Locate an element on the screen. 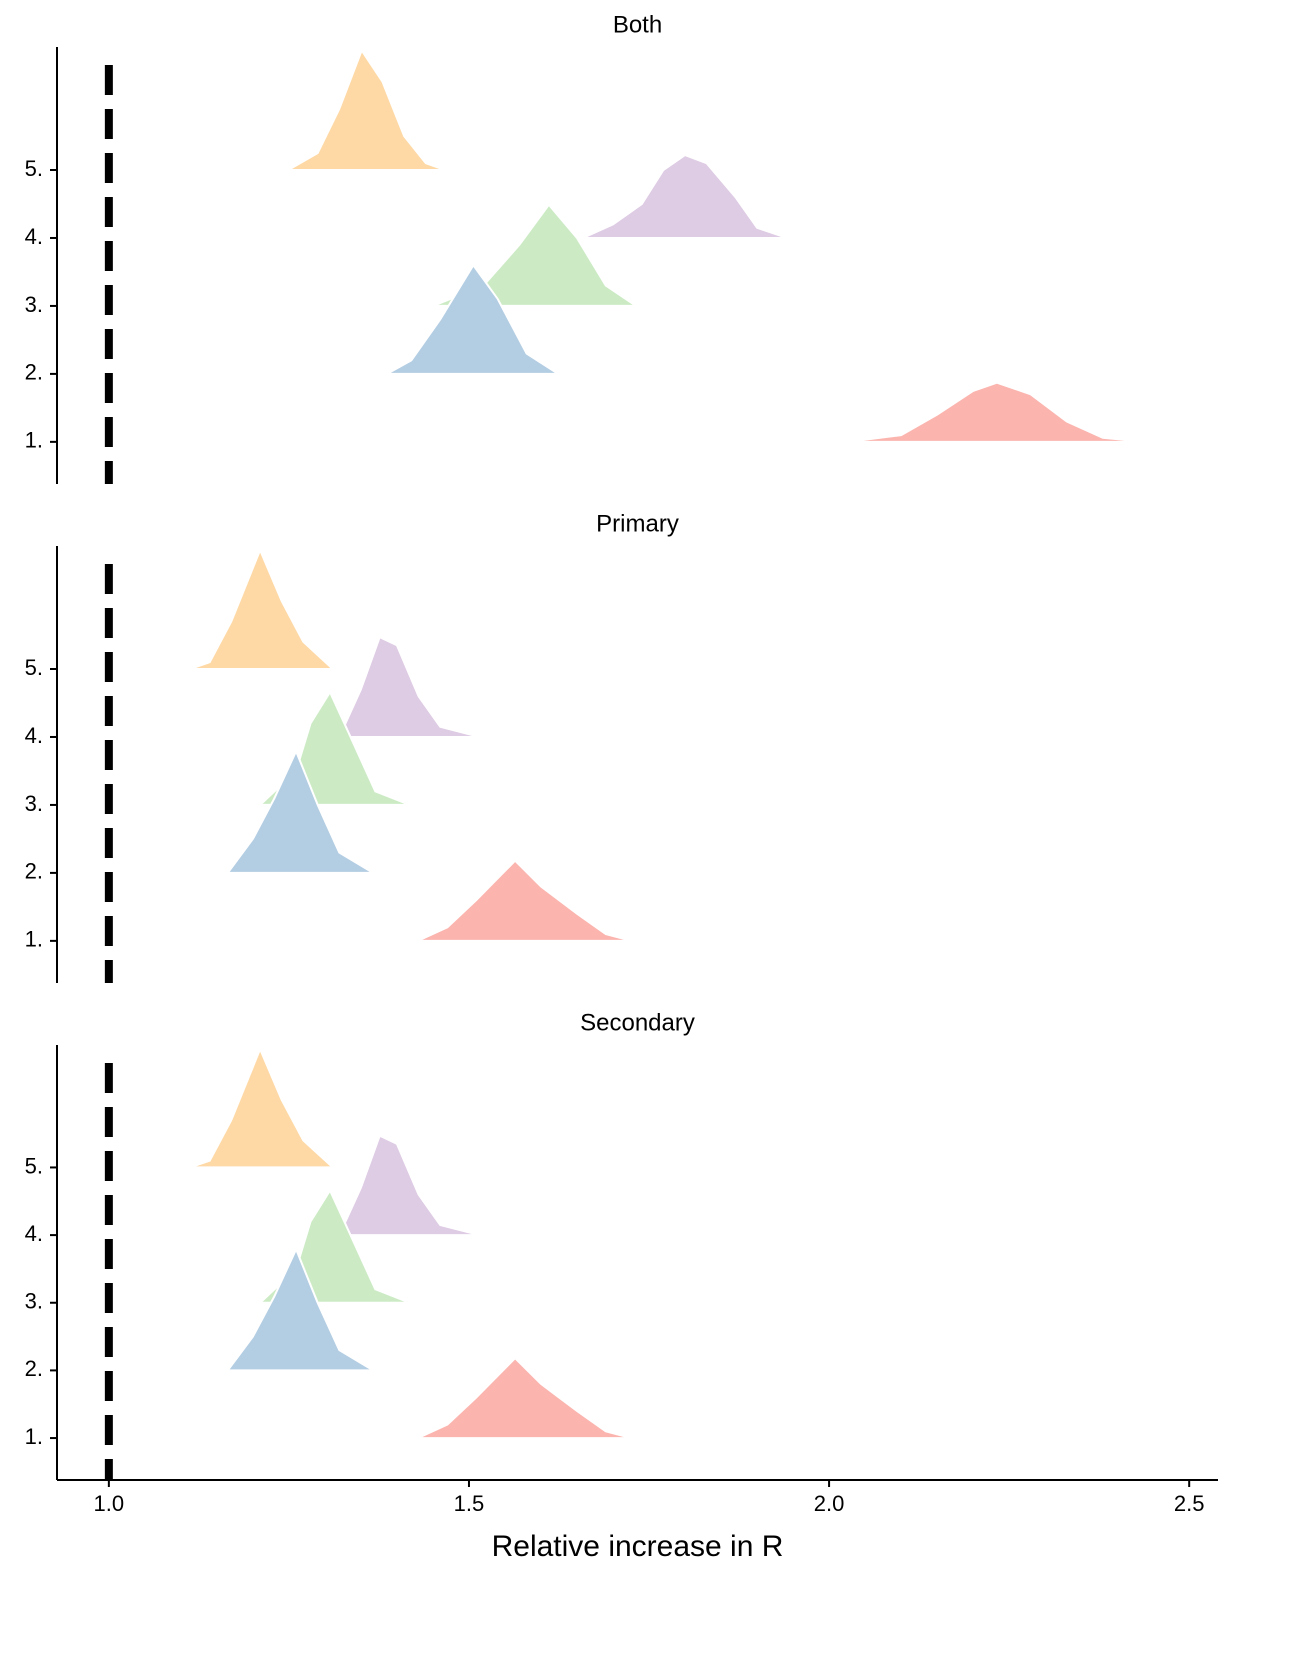 This screenshot has width=1298, height=1664. x-tick-label: 2.0 is located at coordinates (829, 1503).